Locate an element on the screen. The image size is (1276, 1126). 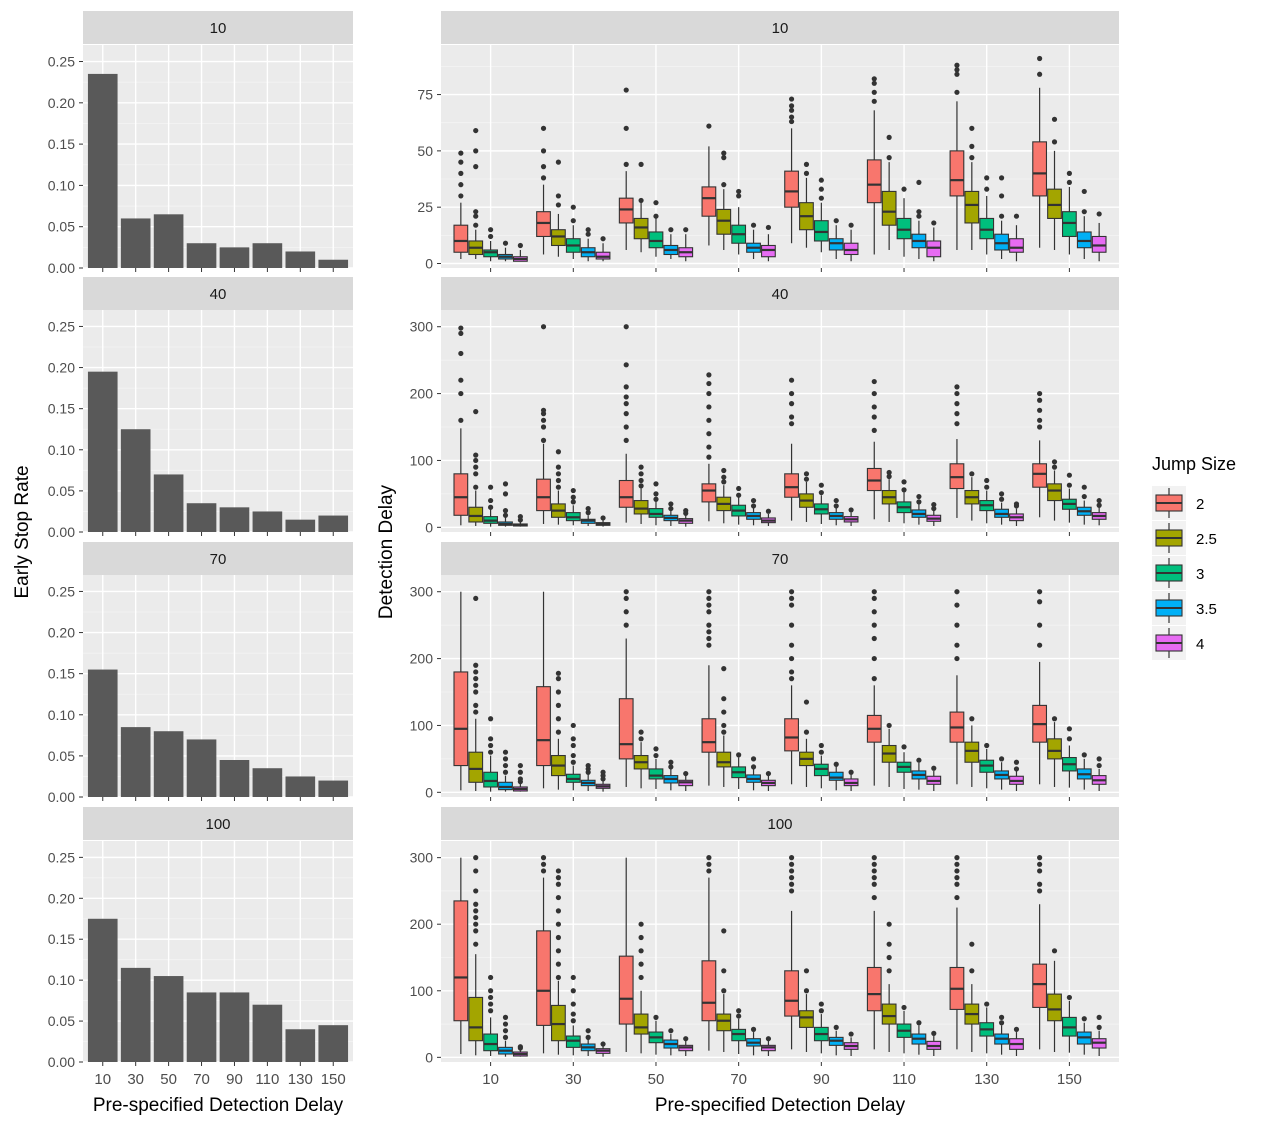
legend-title: Jump Size is located at coordinates (1194, 464).